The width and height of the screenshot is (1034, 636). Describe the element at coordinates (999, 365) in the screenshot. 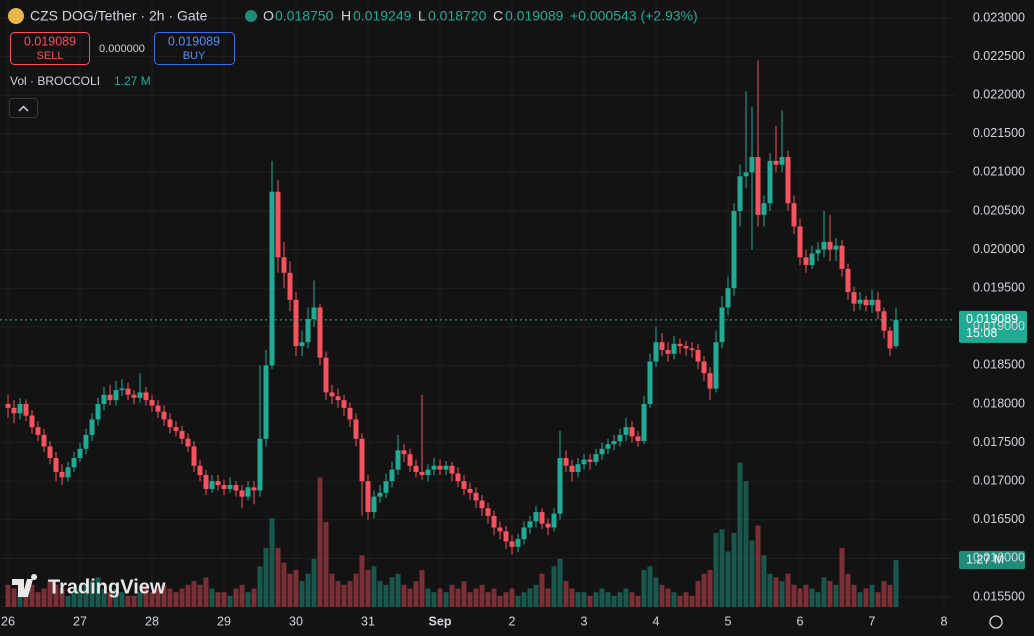

I see `y-tick-label: 0.018500` at that location.